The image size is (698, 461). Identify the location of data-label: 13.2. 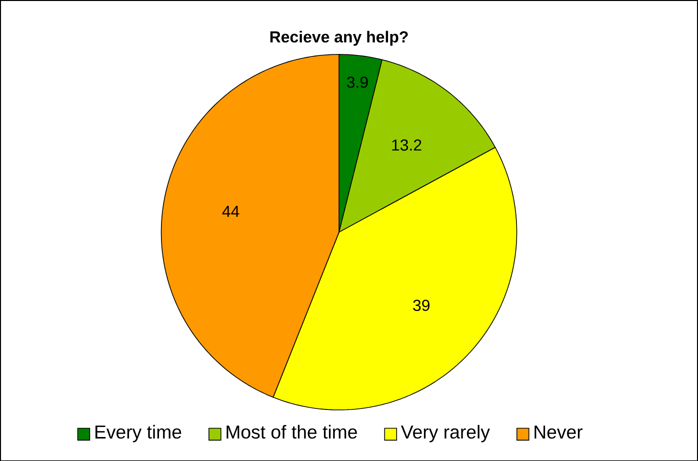
(407, 145).